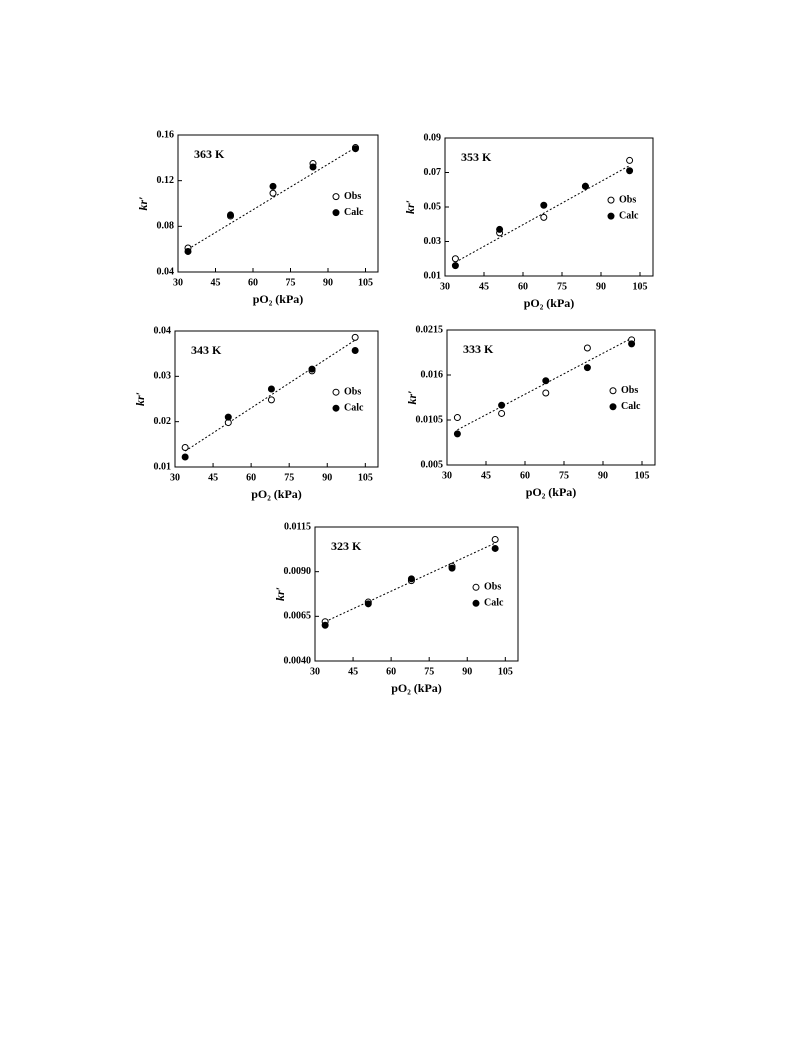 Image resolution: width=793 pixels, height=1057 pixels. What do you see at coordinates (432, 464) in the screenshot?
I see `y-tick-label: 0.005` at bounding box center [432, 464].